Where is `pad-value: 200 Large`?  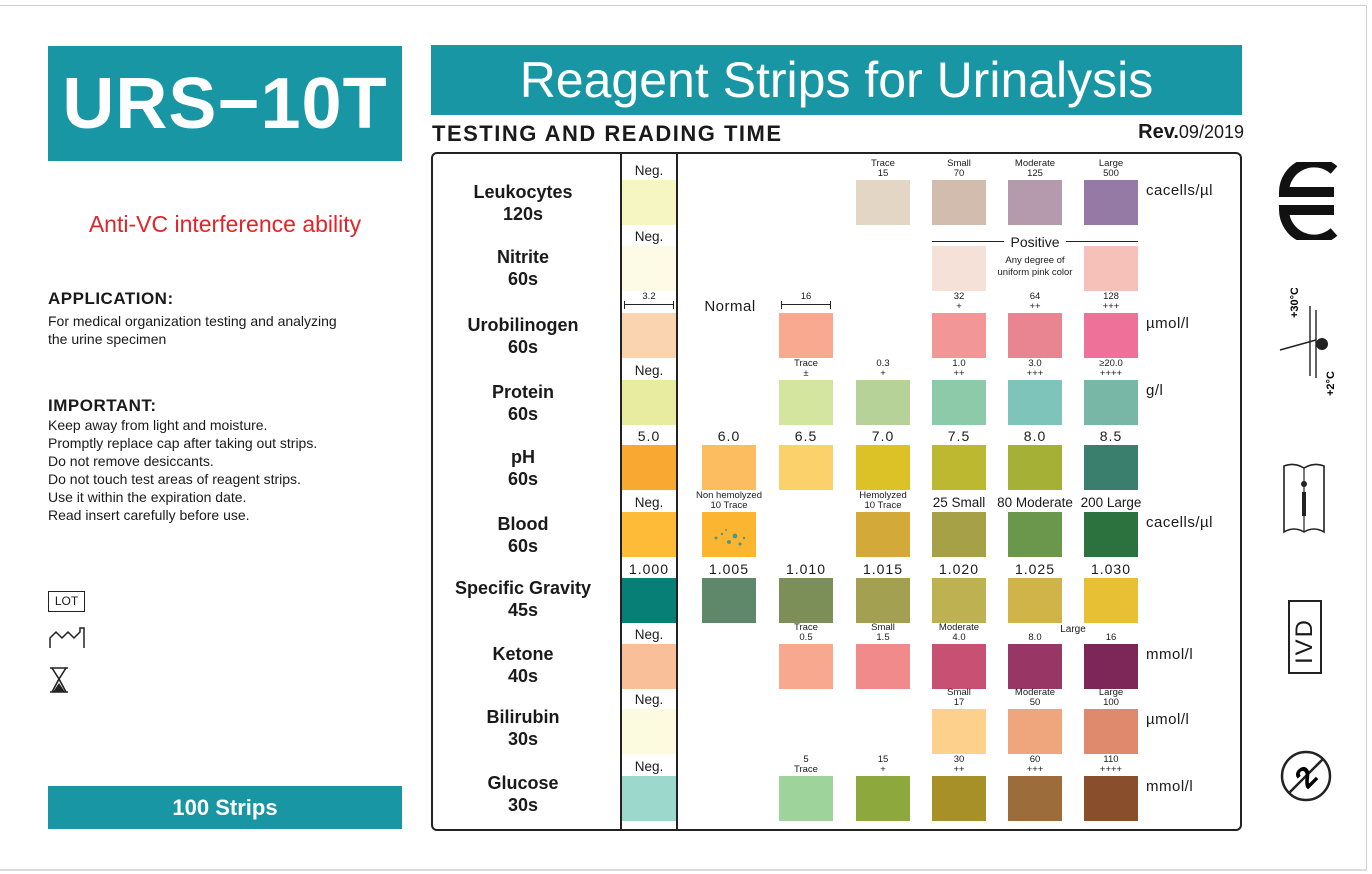
pad-value: 200 Large is located at coordinates (1111, 502).